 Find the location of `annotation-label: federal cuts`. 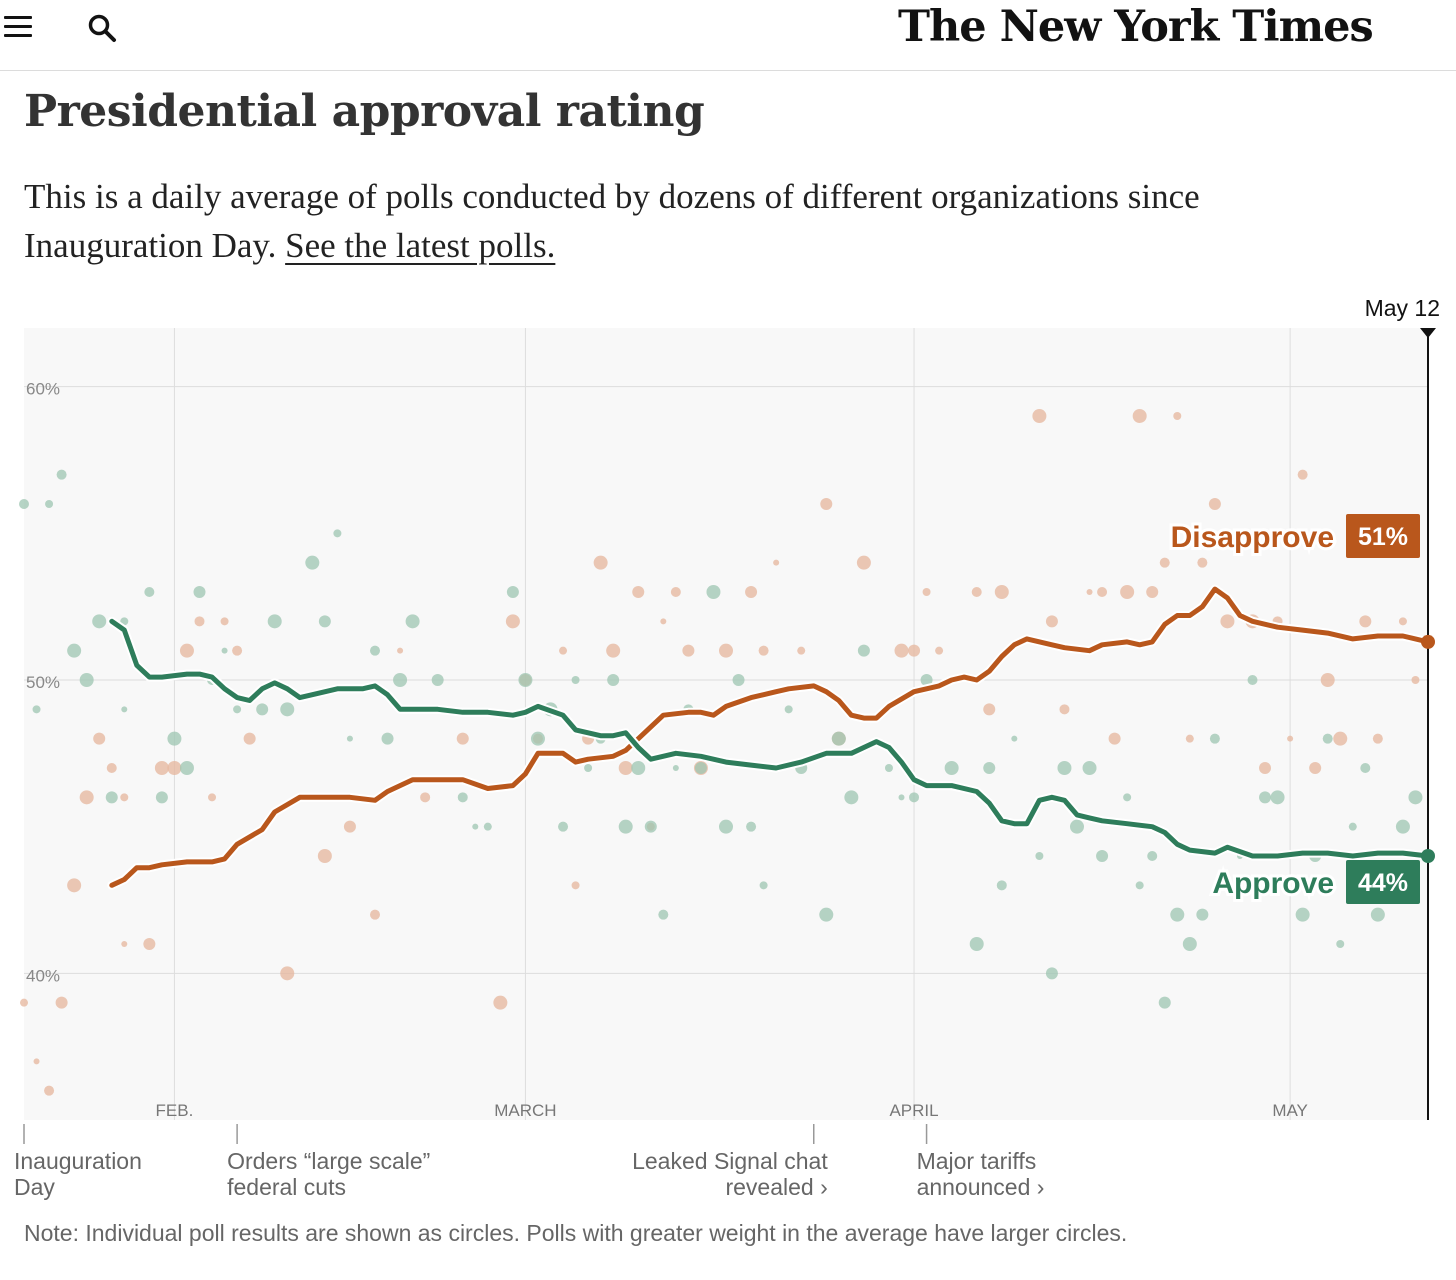

annotation-label: federal cuts is located at coordinates (286, 1187).